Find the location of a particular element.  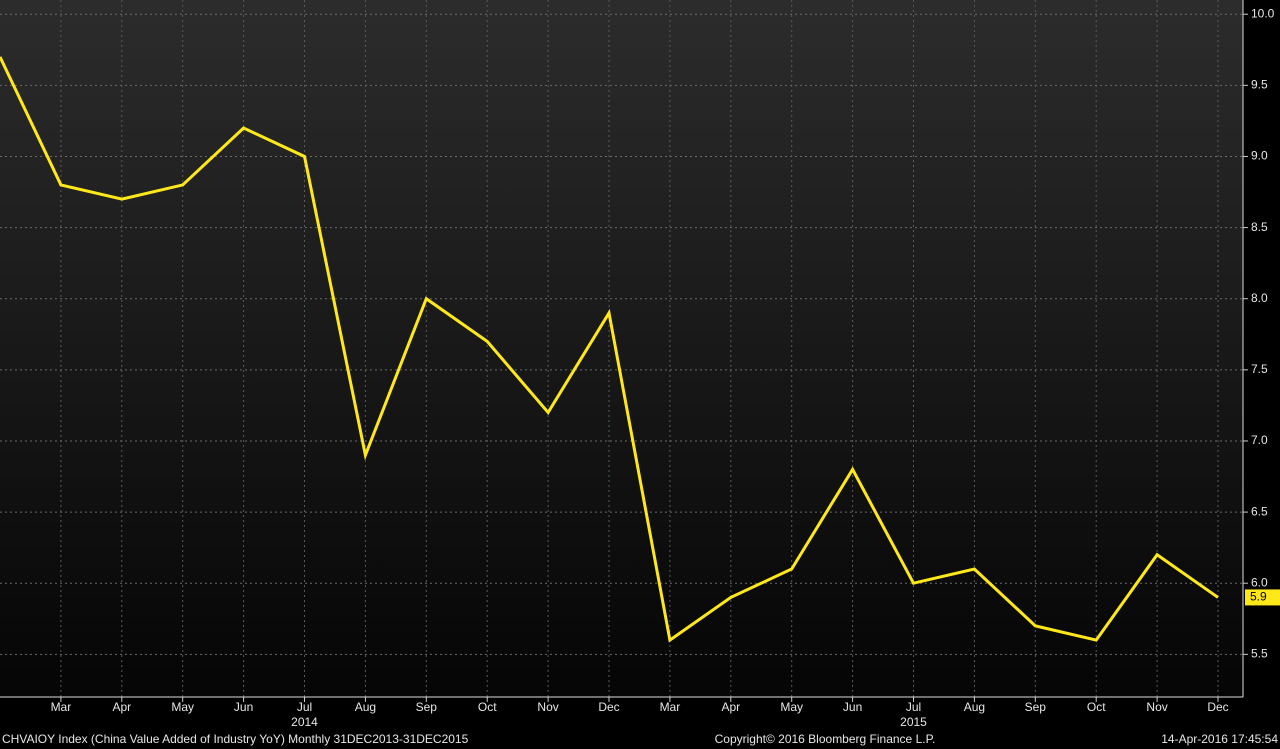

x-group-label: 2014 is located at coordinates (304, 722).